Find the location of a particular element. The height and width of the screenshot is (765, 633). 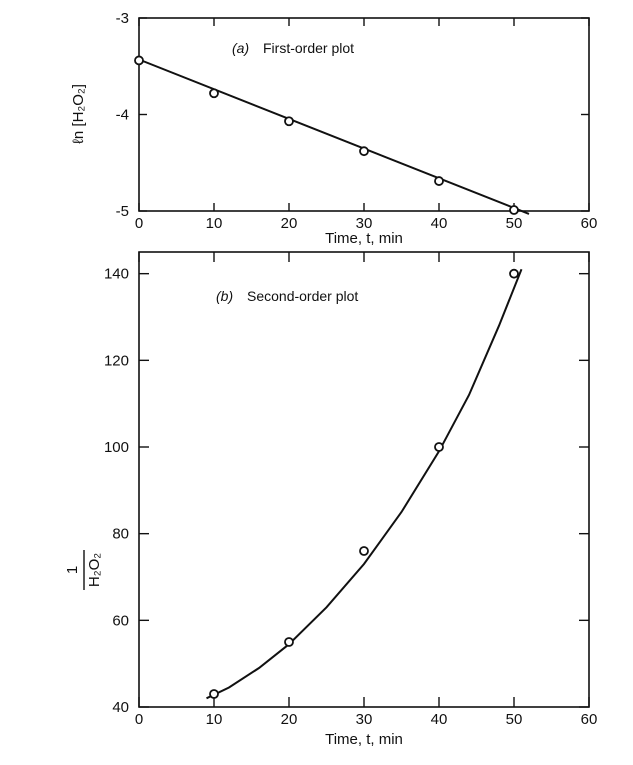

panel-a-y-tick-label: -4 is located at coordinates (122, 115).